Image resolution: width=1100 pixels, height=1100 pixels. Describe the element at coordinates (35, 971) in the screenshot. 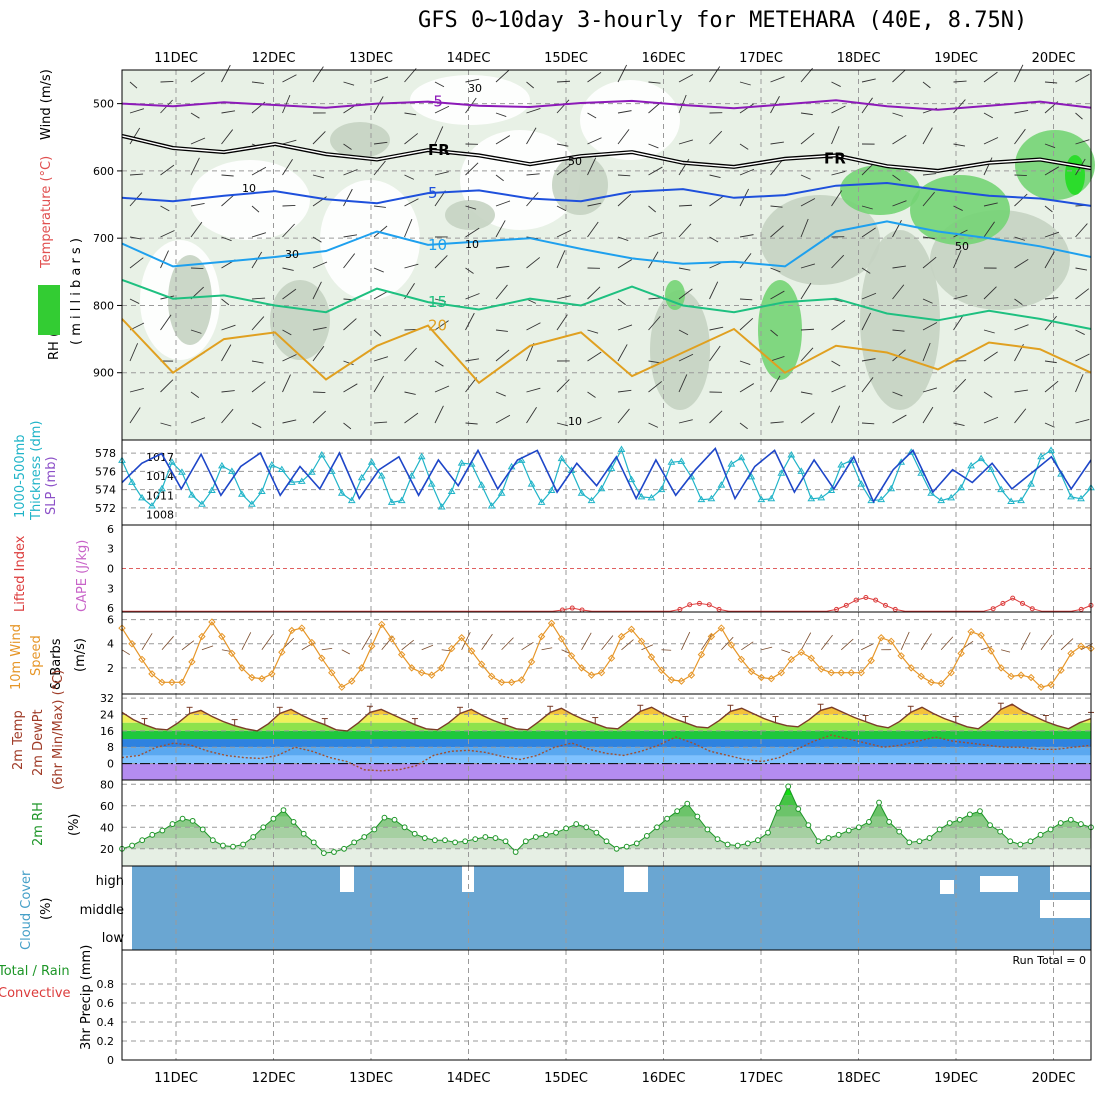

I see `precip-total-label: Total / Rain` at that location.